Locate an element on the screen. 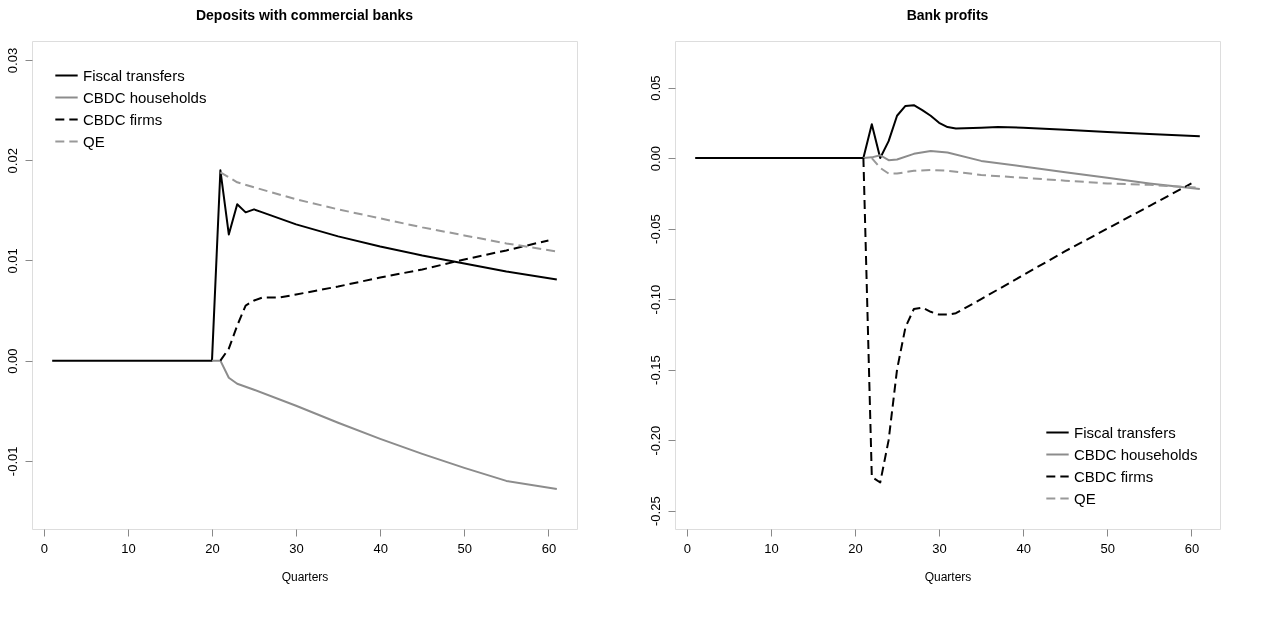 This screenshot has width=1276, height=618. y-tick-label: -0.25 is located at coordinates (655, 511).